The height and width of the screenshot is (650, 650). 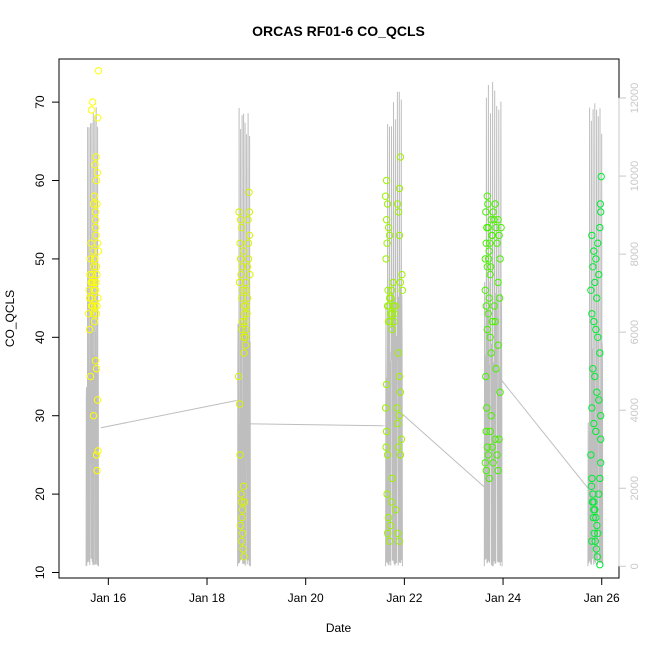 What do you see at coordinates (635, 98) in the screenshot?
I see `y2-tick-label: 12000` at bounding box center [635, 98].